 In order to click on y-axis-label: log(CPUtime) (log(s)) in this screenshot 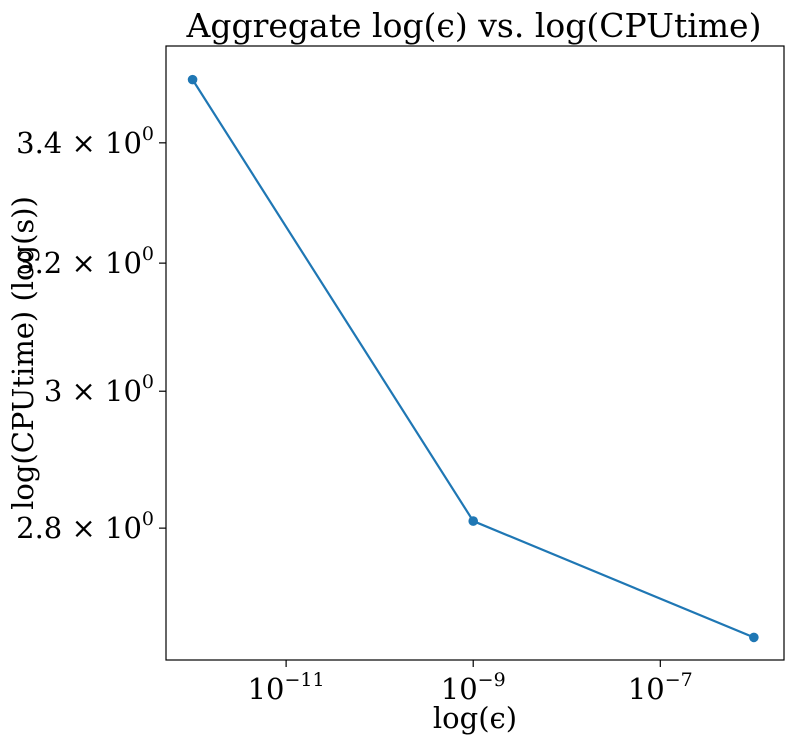, I will do `click(23, 353)`.